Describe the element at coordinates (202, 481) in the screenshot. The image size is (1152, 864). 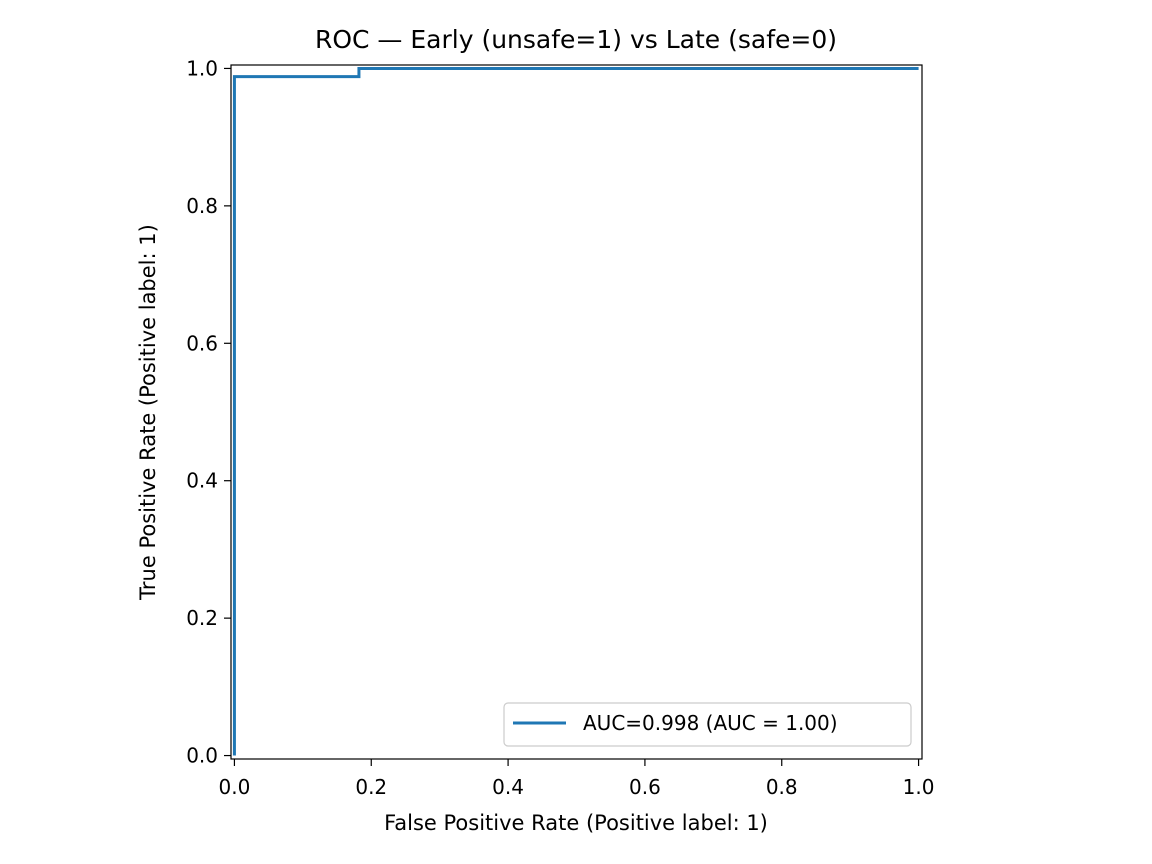
I see `y-tick-label: 0.4` at that location.